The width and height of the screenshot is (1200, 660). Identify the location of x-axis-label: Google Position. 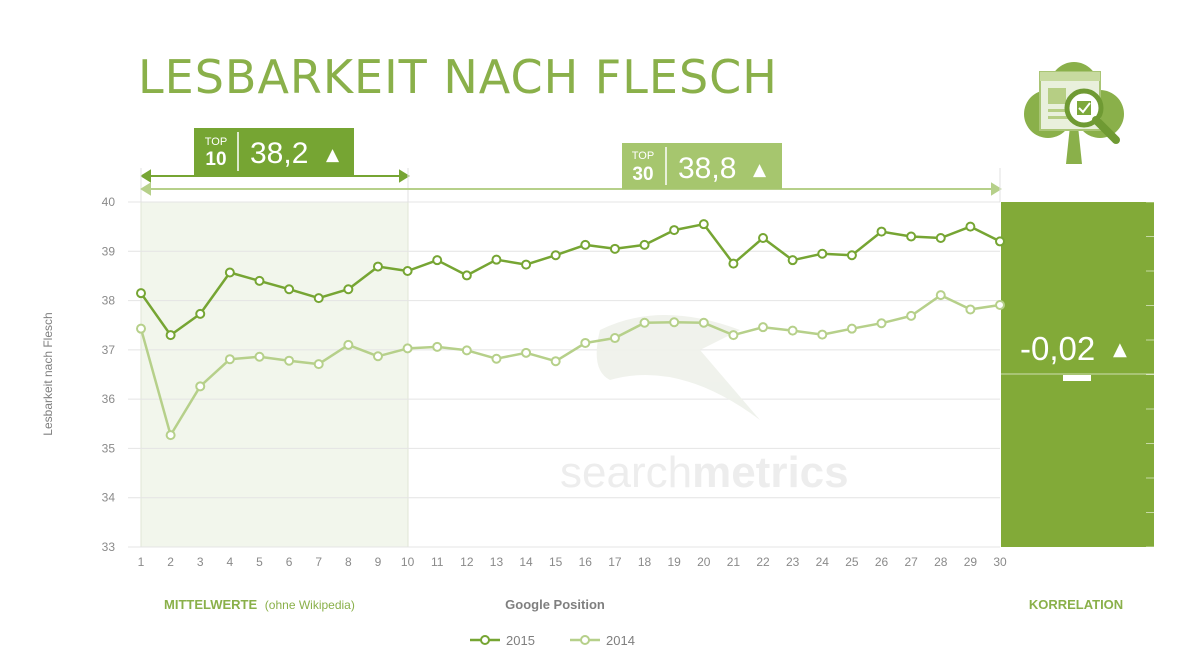
(555, 604).